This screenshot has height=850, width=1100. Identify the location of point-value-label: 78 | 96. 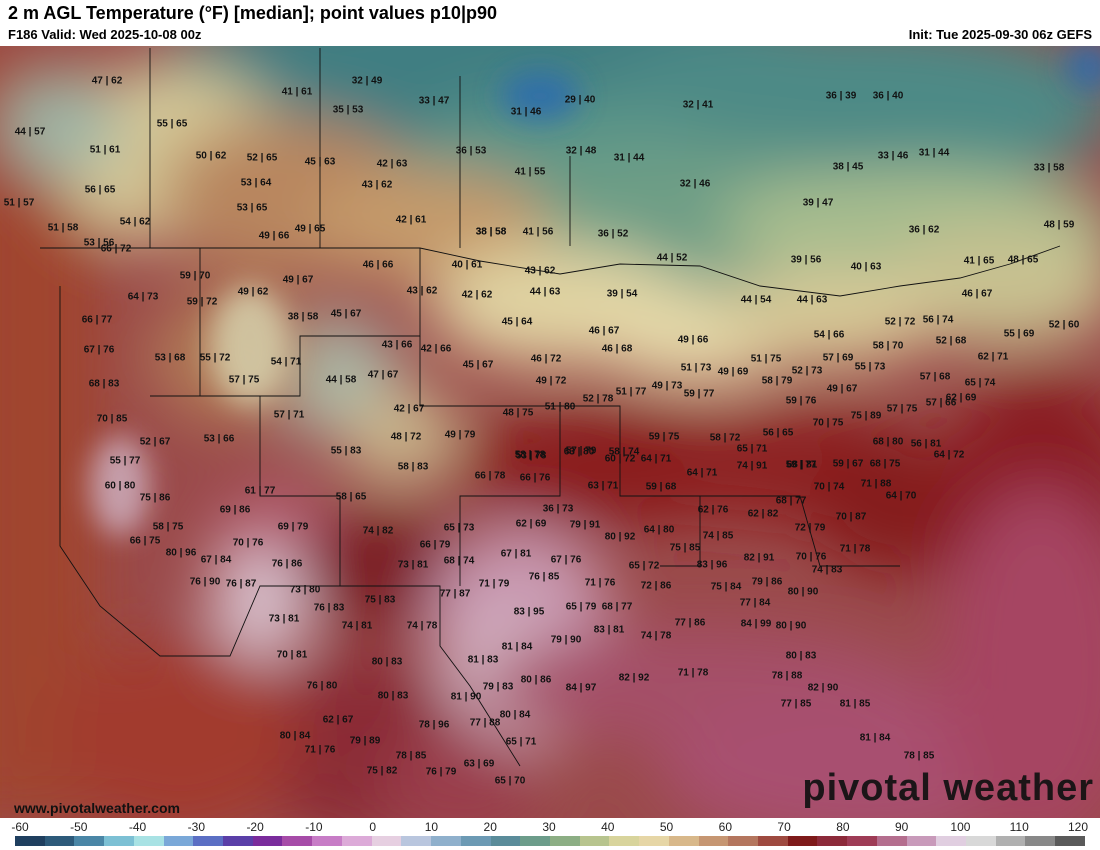
(434, 725).